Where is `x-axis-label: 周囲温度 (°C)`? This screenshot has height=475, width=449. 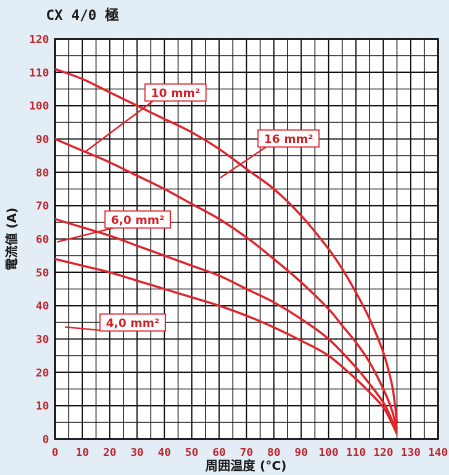
x-axis-label: 周囲温度 (°C) is located at coordinates (245, 465).